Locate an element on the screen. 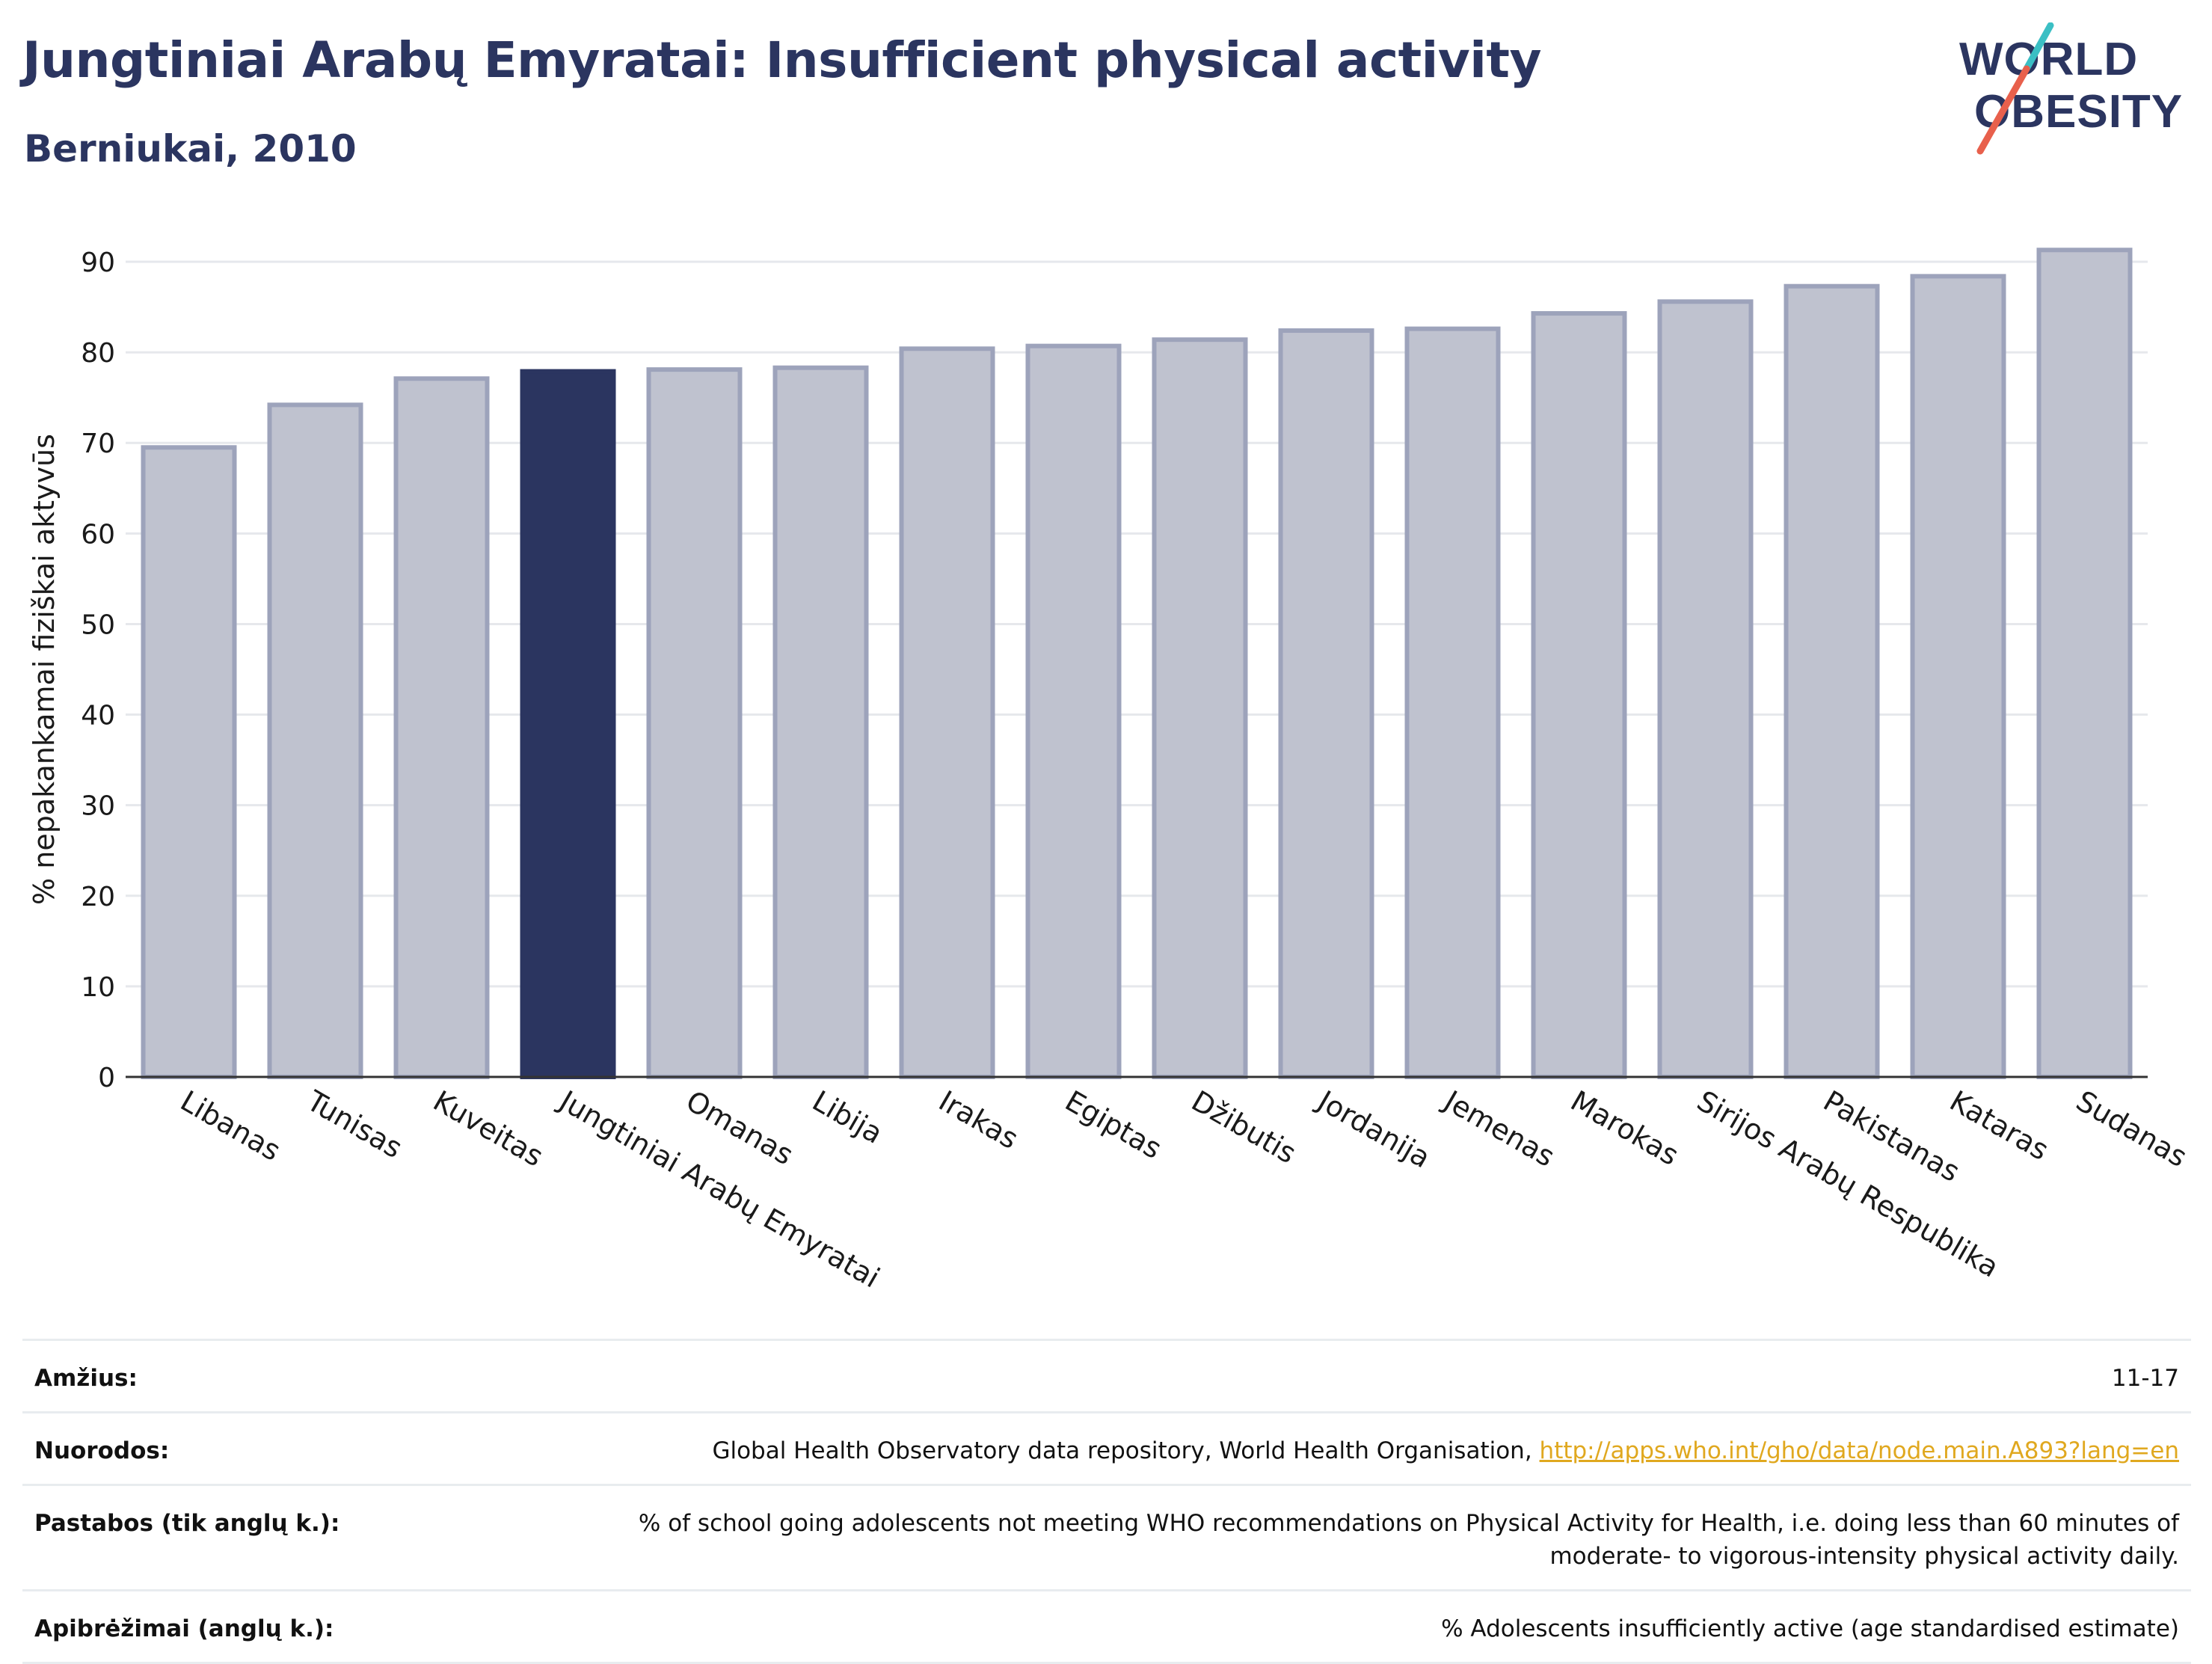 The width and height of the screenshot is (2212, 1664). x-tick-label: Irakas is located at coordinates (978, 1119).